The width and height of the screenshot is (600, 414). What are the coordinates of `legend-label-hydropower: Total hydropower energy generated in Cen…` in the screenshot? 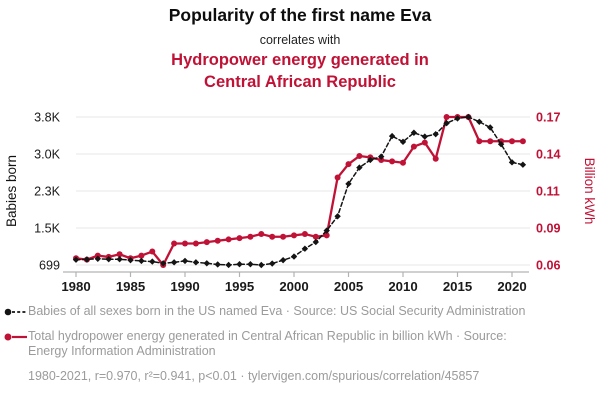 It's located at (267, 343).